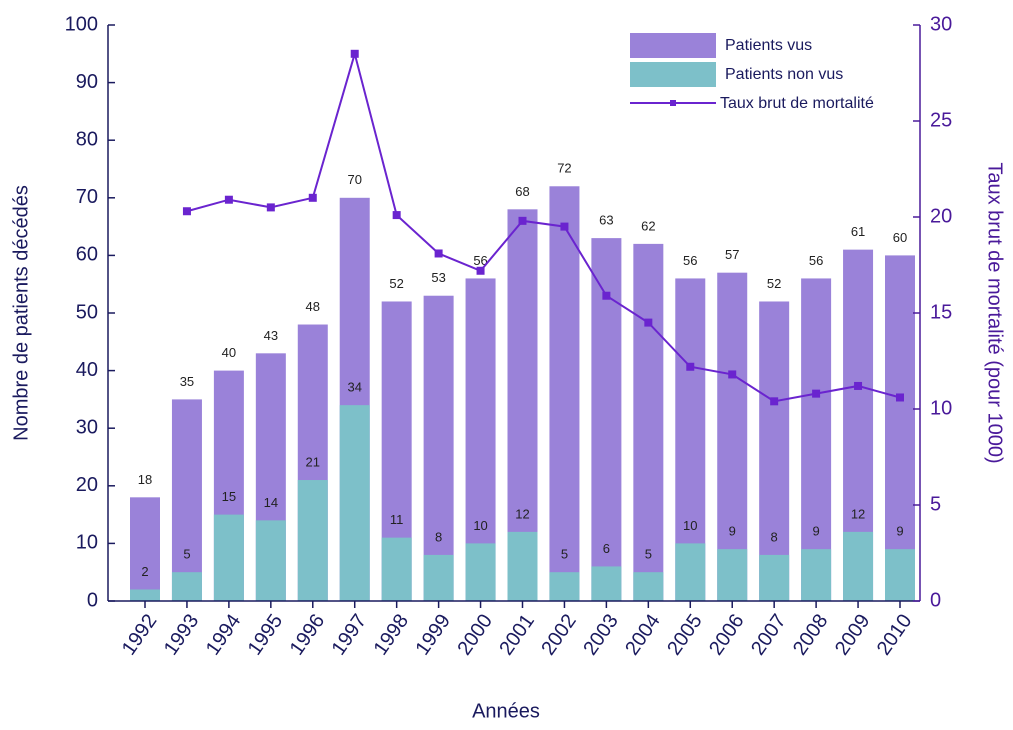 The width and height of the screenshot is (1013, 730). Describe the element at coordinates (271, 335) in the screenshot. I see `data-label: 43` at that location.